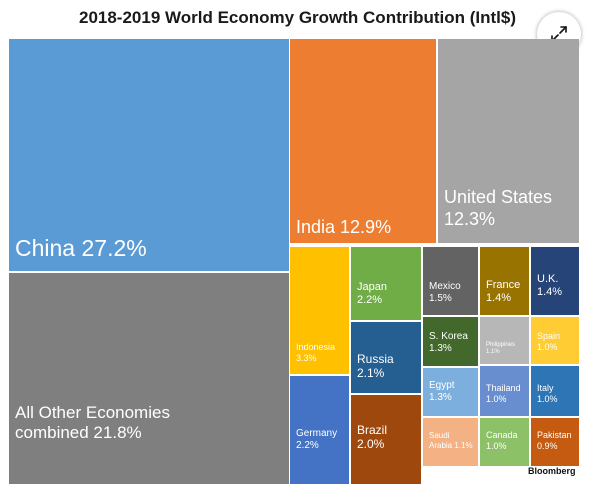  I want to click on treemap-tile-indonesia: Indonesia 3.3%, so click(319, 310).